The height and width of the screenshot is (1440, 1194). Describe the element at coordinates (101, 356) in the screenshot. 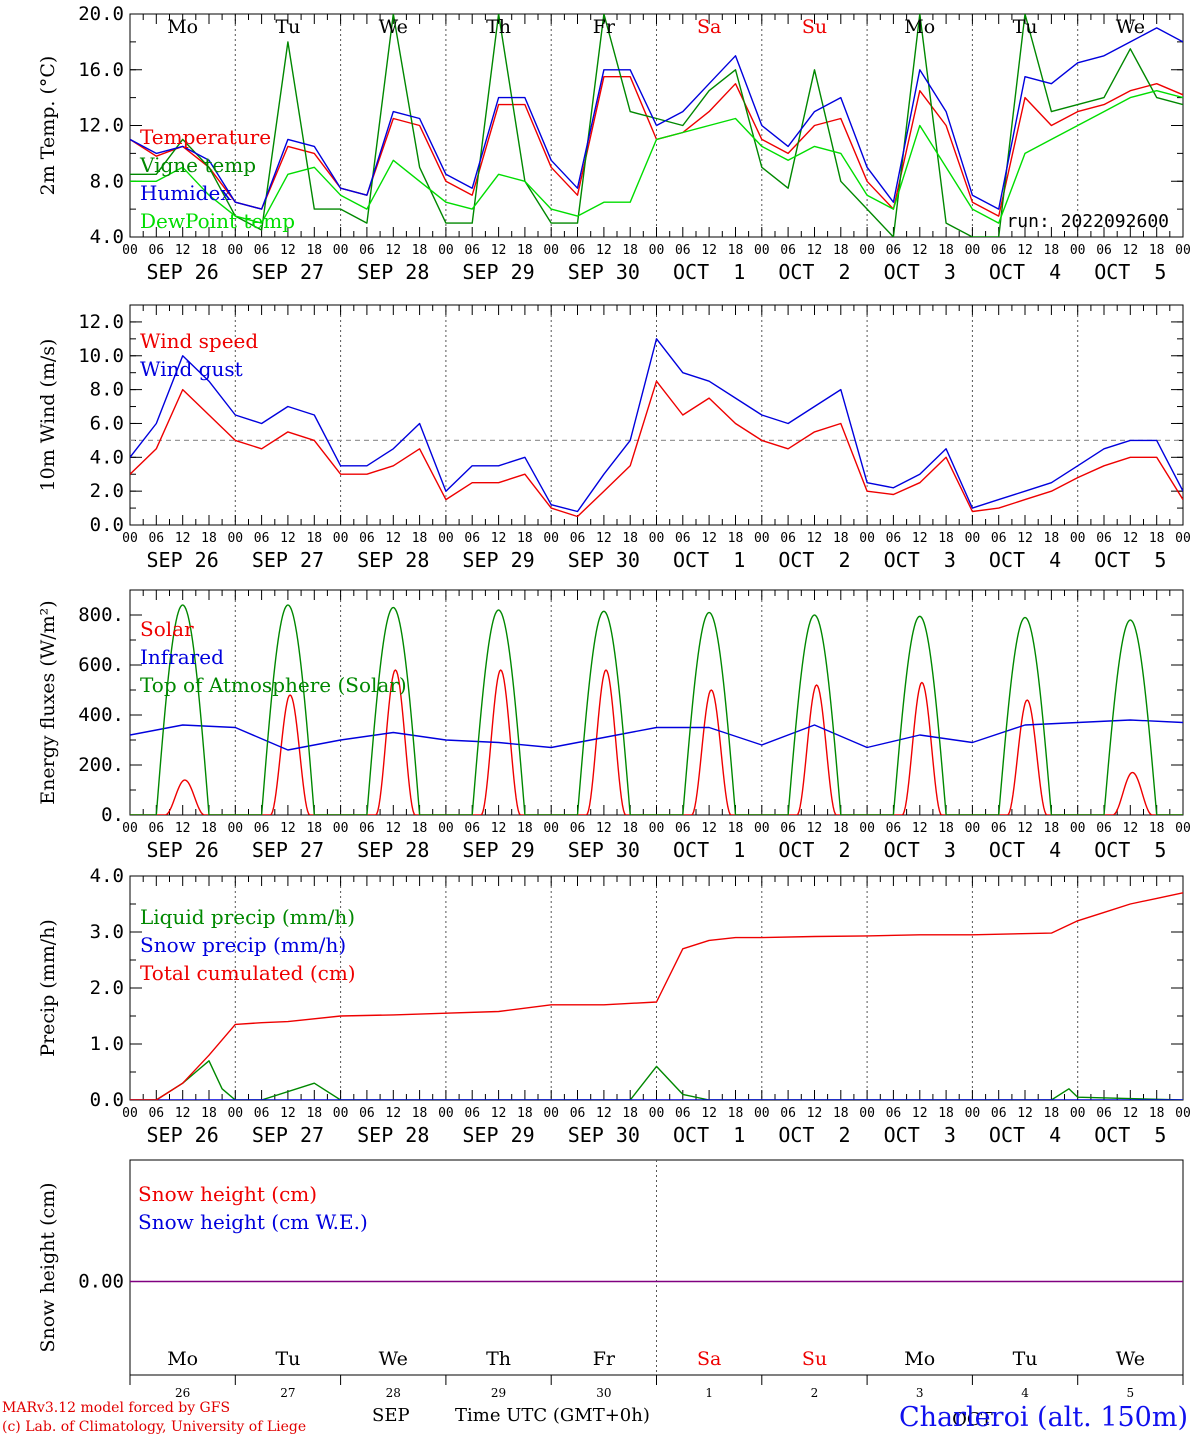

I see `y-tick-label: 10.0` at that location.